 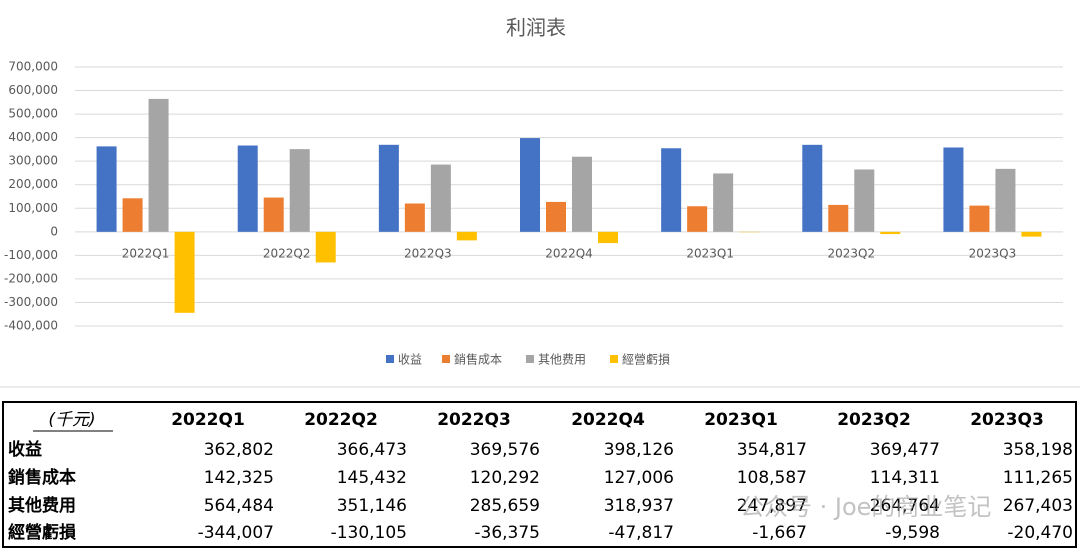 What do you see at coordinates (33, 67) in the screenshot?
I see `y-tick-label: 700,000` at bounding box center [33, 67].